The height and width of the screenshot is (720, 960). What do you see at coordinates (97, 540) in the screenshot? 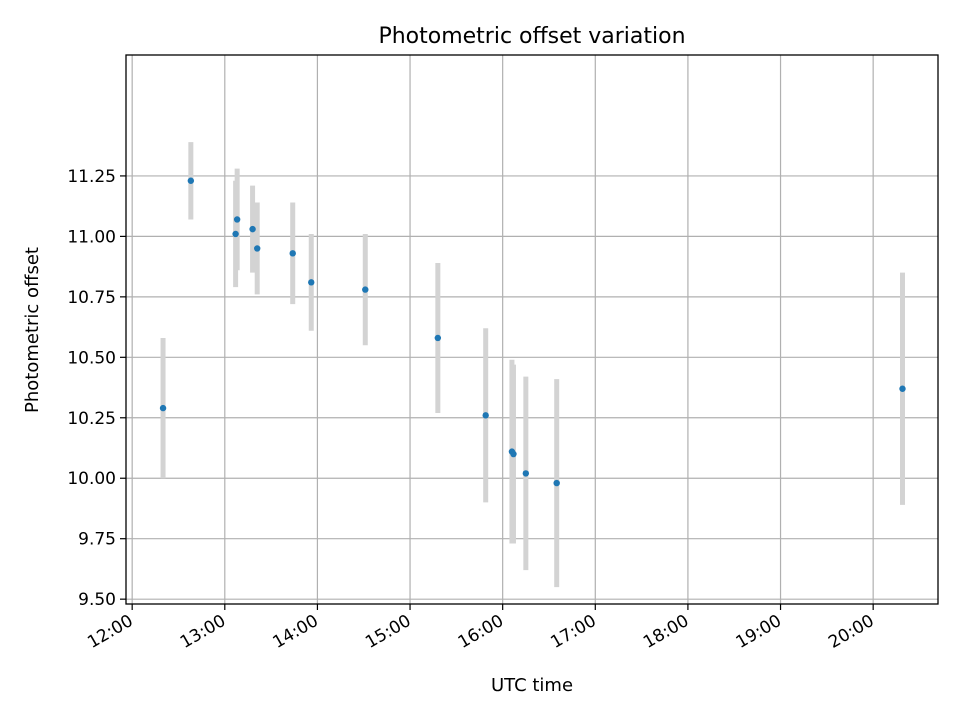
I see `y-tick-label: 9.75` at bounding box center [97, 540].